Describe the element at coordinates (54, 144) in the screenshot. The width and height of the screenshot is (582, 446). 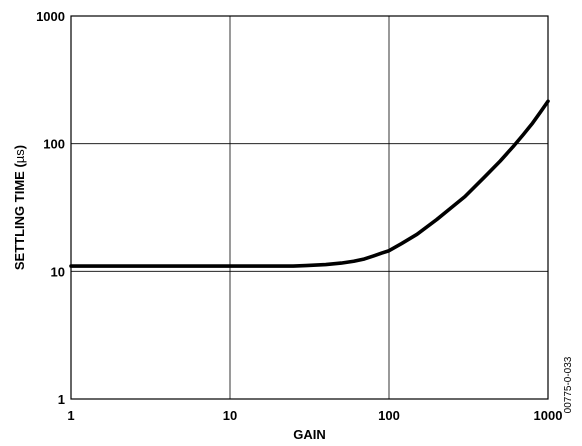
I see `y-tick-label: 100` at that location.